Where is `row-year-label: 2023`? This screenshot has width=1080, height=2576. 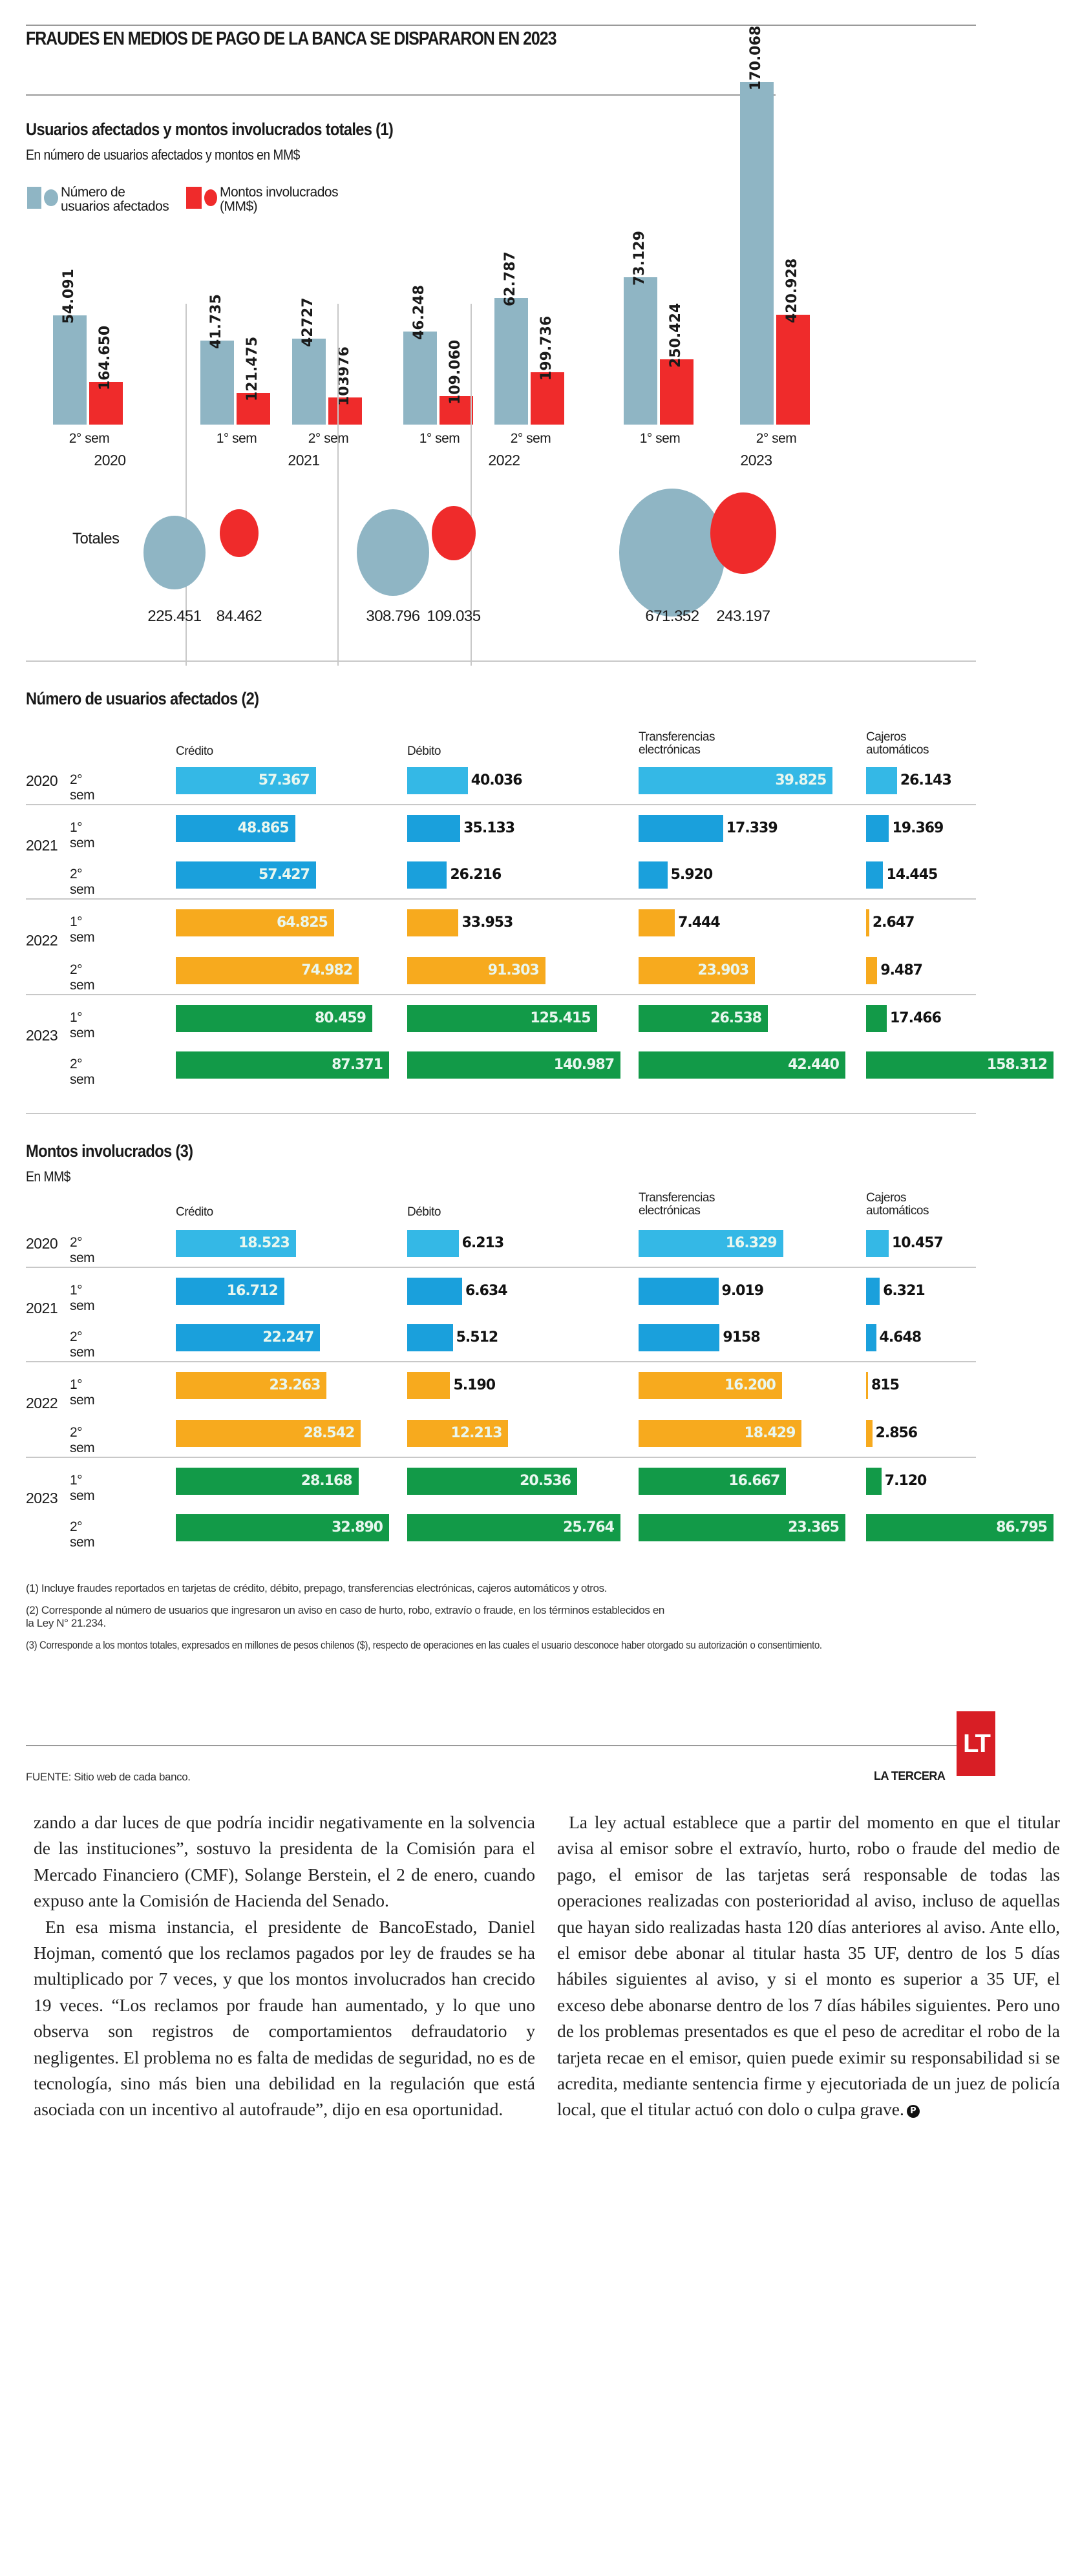 row-year-label: 2023 is located at coordinates (42, 1498).